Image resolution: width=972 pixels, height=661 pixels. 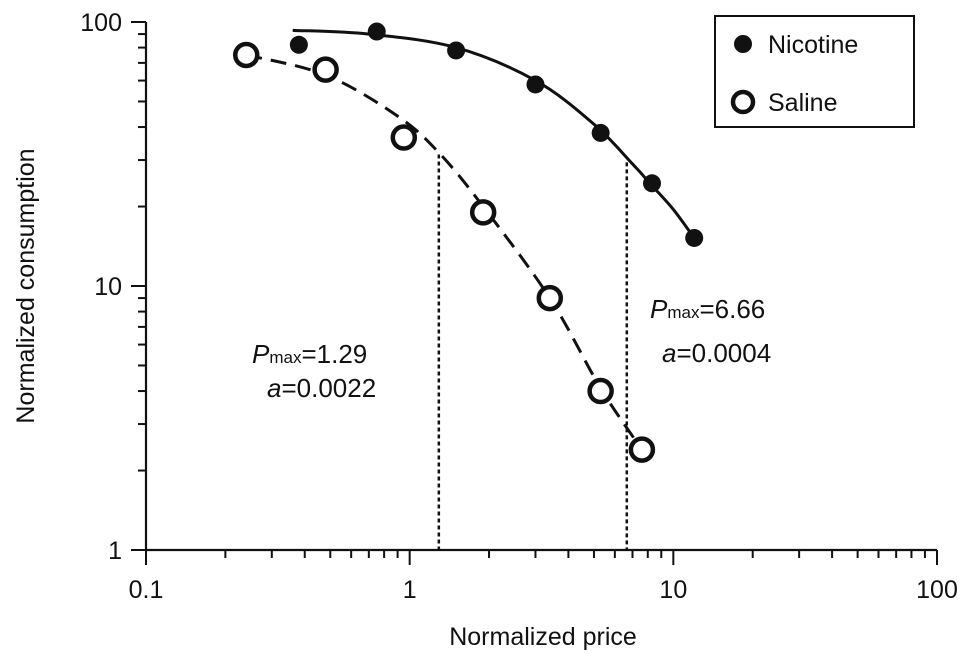 What do you see at coordinates (285, 357) in the screenshot?
I see `pmax-subscript-saline: max` at bounding box center [285, 357].